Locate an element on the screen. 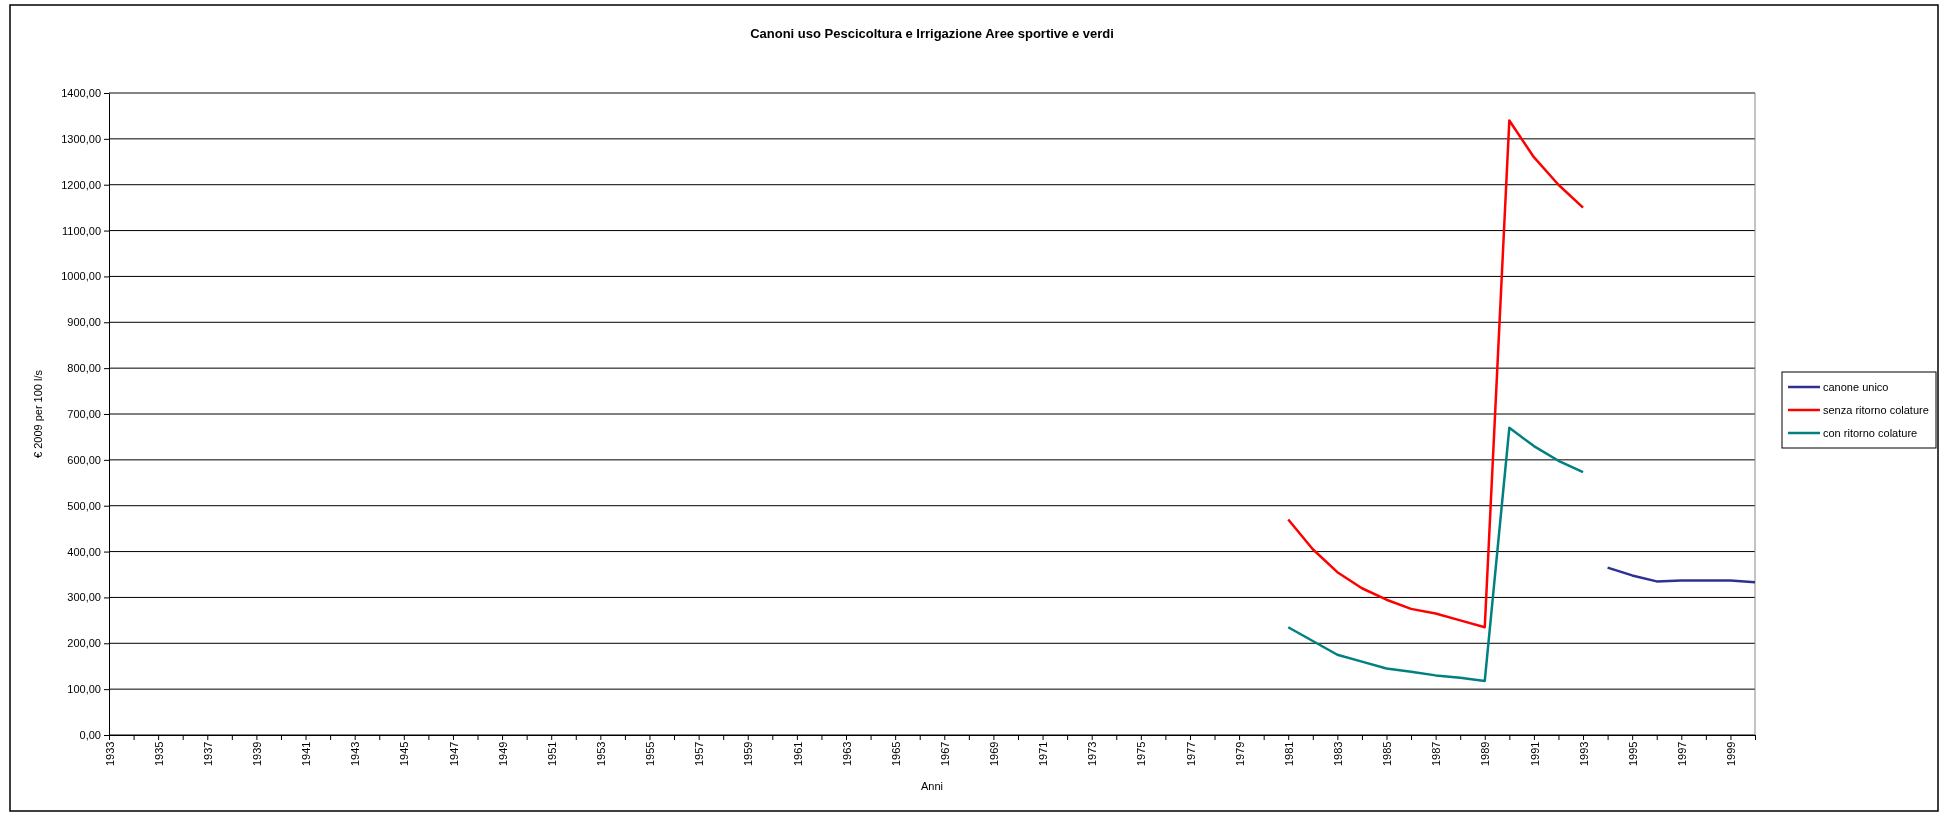 The image size is (1942, 815). x-tick-label: 1965 is located at coordinates (895, 754).